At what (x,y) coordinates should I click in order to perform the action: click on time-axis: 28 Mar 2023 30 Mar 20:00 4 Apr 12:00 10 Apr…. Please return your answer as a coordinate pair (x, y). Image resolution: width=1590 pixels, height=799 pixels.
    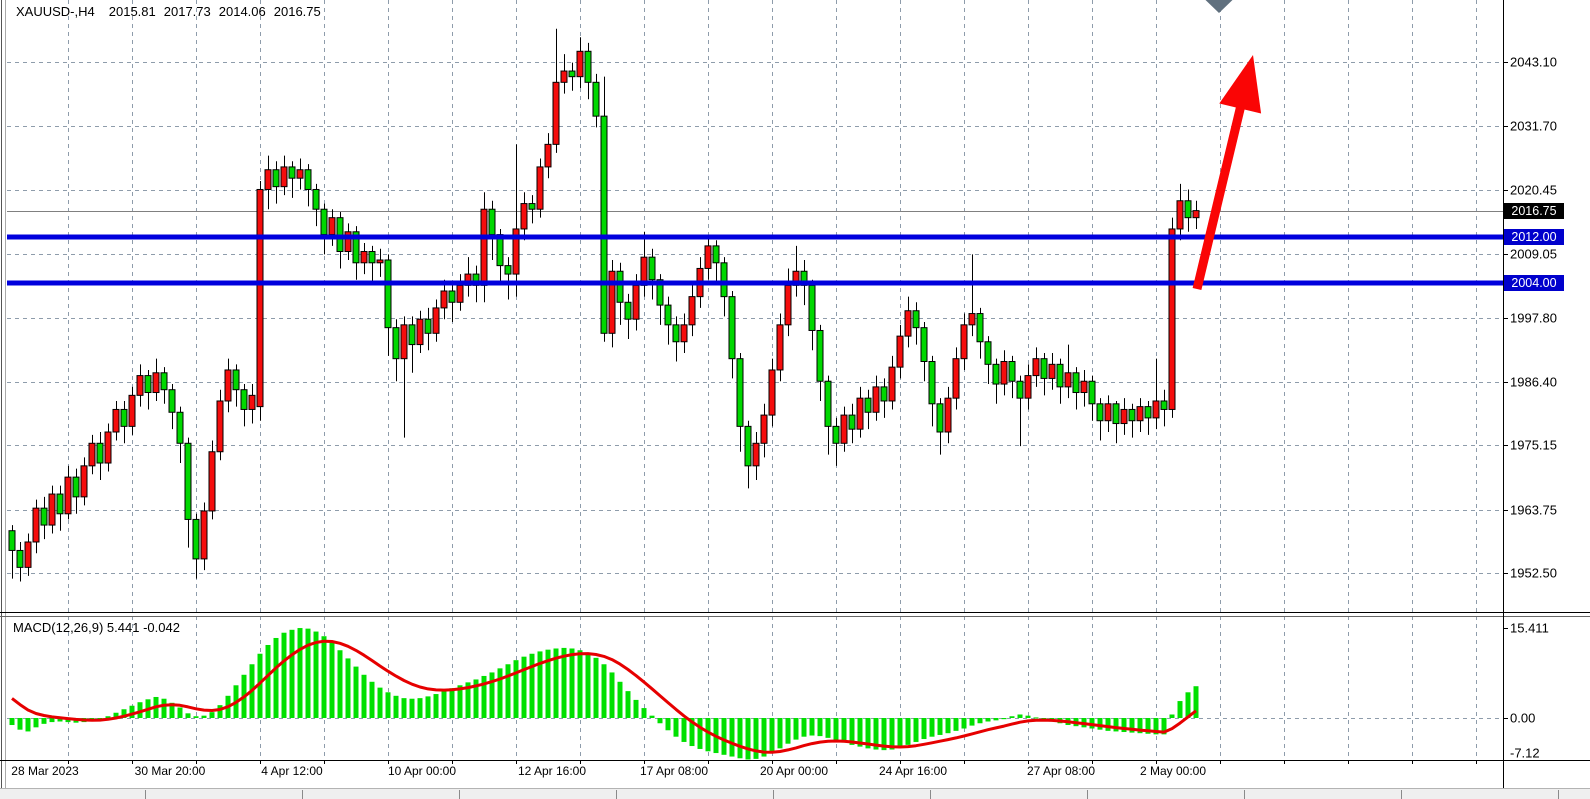
    Looking at the image, I should click on (795, 772).